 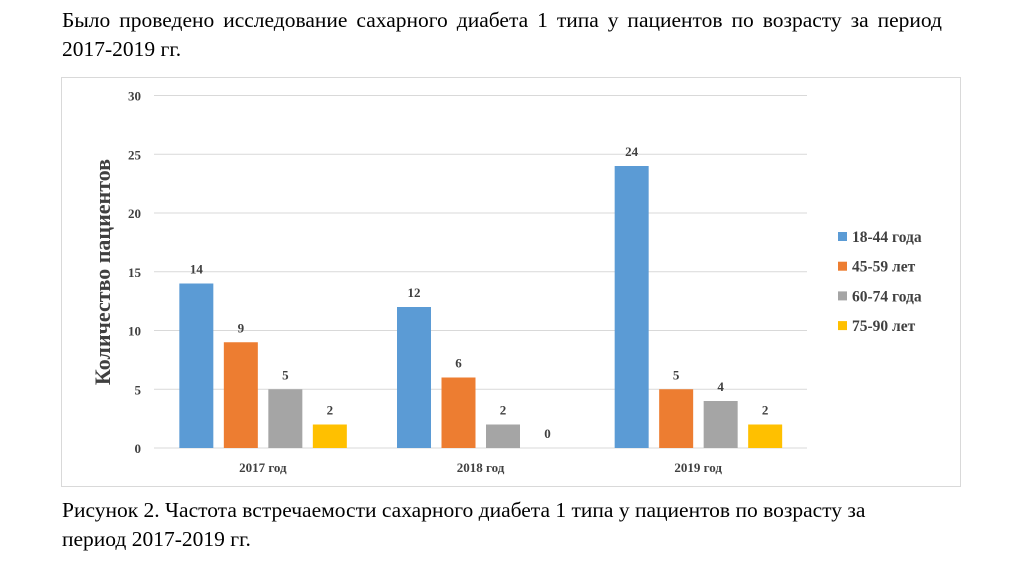 I want to click on bar-60-74-года-2018-год, so click(x=503, y=436).